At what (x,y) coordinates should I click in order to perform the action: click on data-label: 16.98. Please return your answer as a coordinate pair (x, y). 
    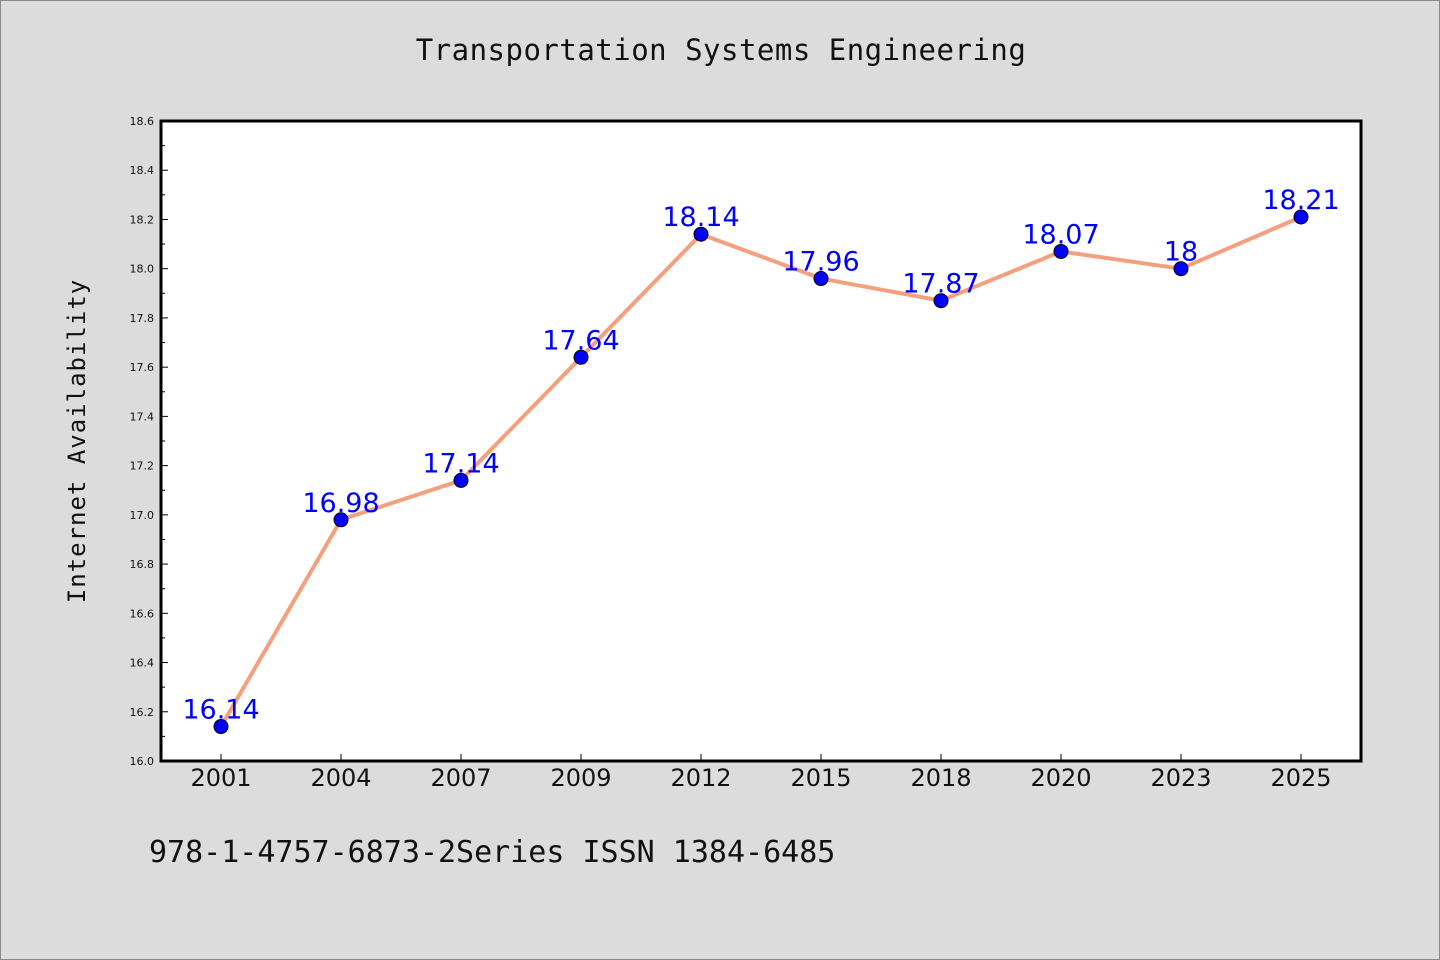
    Looking at the image, I should click on (340, 503).